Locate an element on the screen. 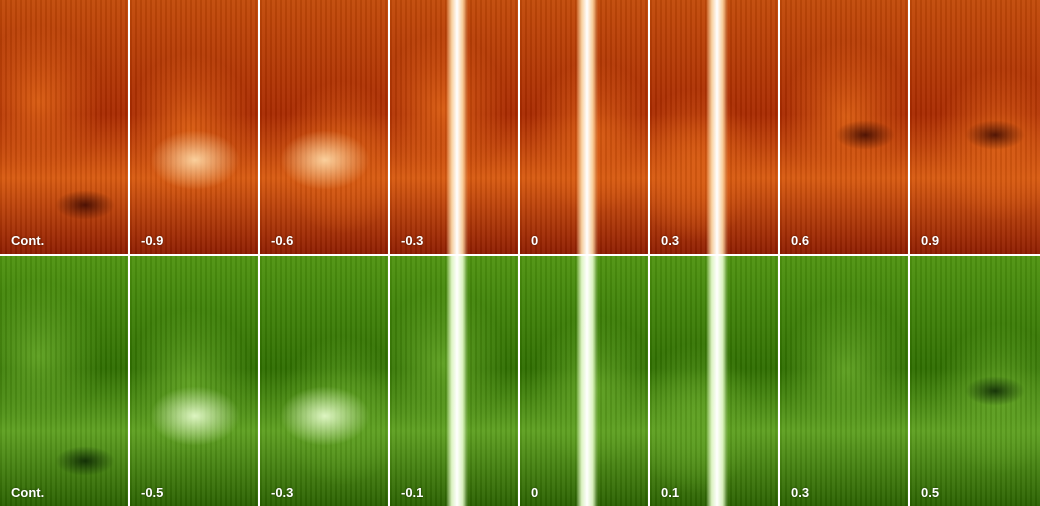 This screenshot has height=506, width=1040. panel-label: -0.9 is located at coordinates (152, 240).